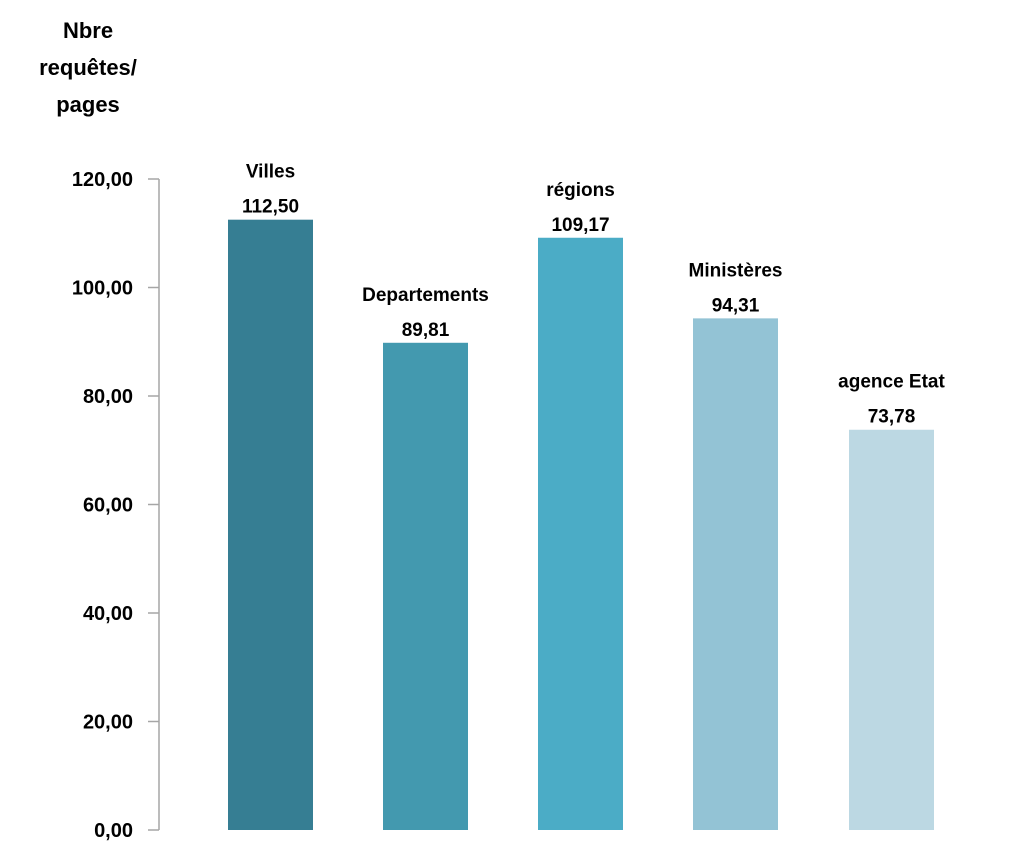 The width and height of the screenshot is (1024, 857). What do you see at coordinates (88, 30) in the screenshot?
I see `y-axis-title-line-1: Nbre` at bounding box center [88, 30].